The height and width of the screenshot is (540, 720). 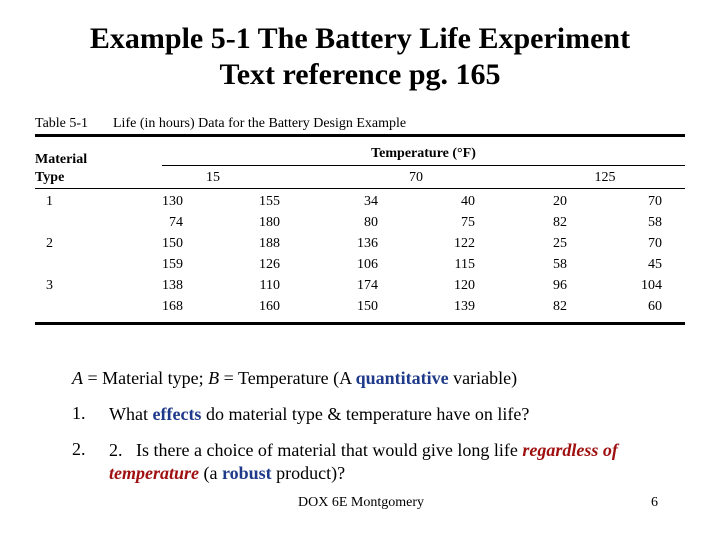 What do you see at coordinates (269, 285) in the screenshot?
I see `cell: 110` at bounding box center [269, 285].